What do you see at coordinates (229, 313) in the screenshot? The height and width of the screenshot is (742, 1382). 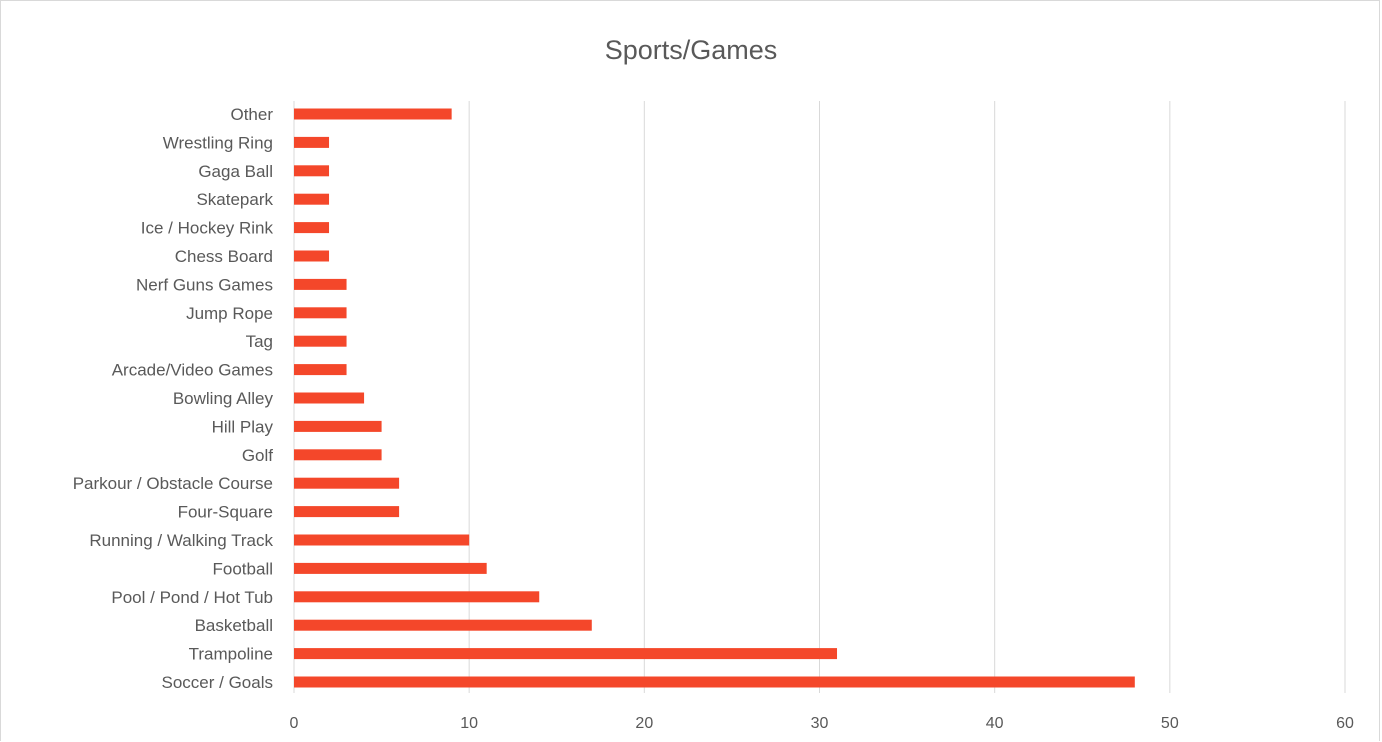 I see `category-label: Jump Rope` at bounding box center [229, 313].